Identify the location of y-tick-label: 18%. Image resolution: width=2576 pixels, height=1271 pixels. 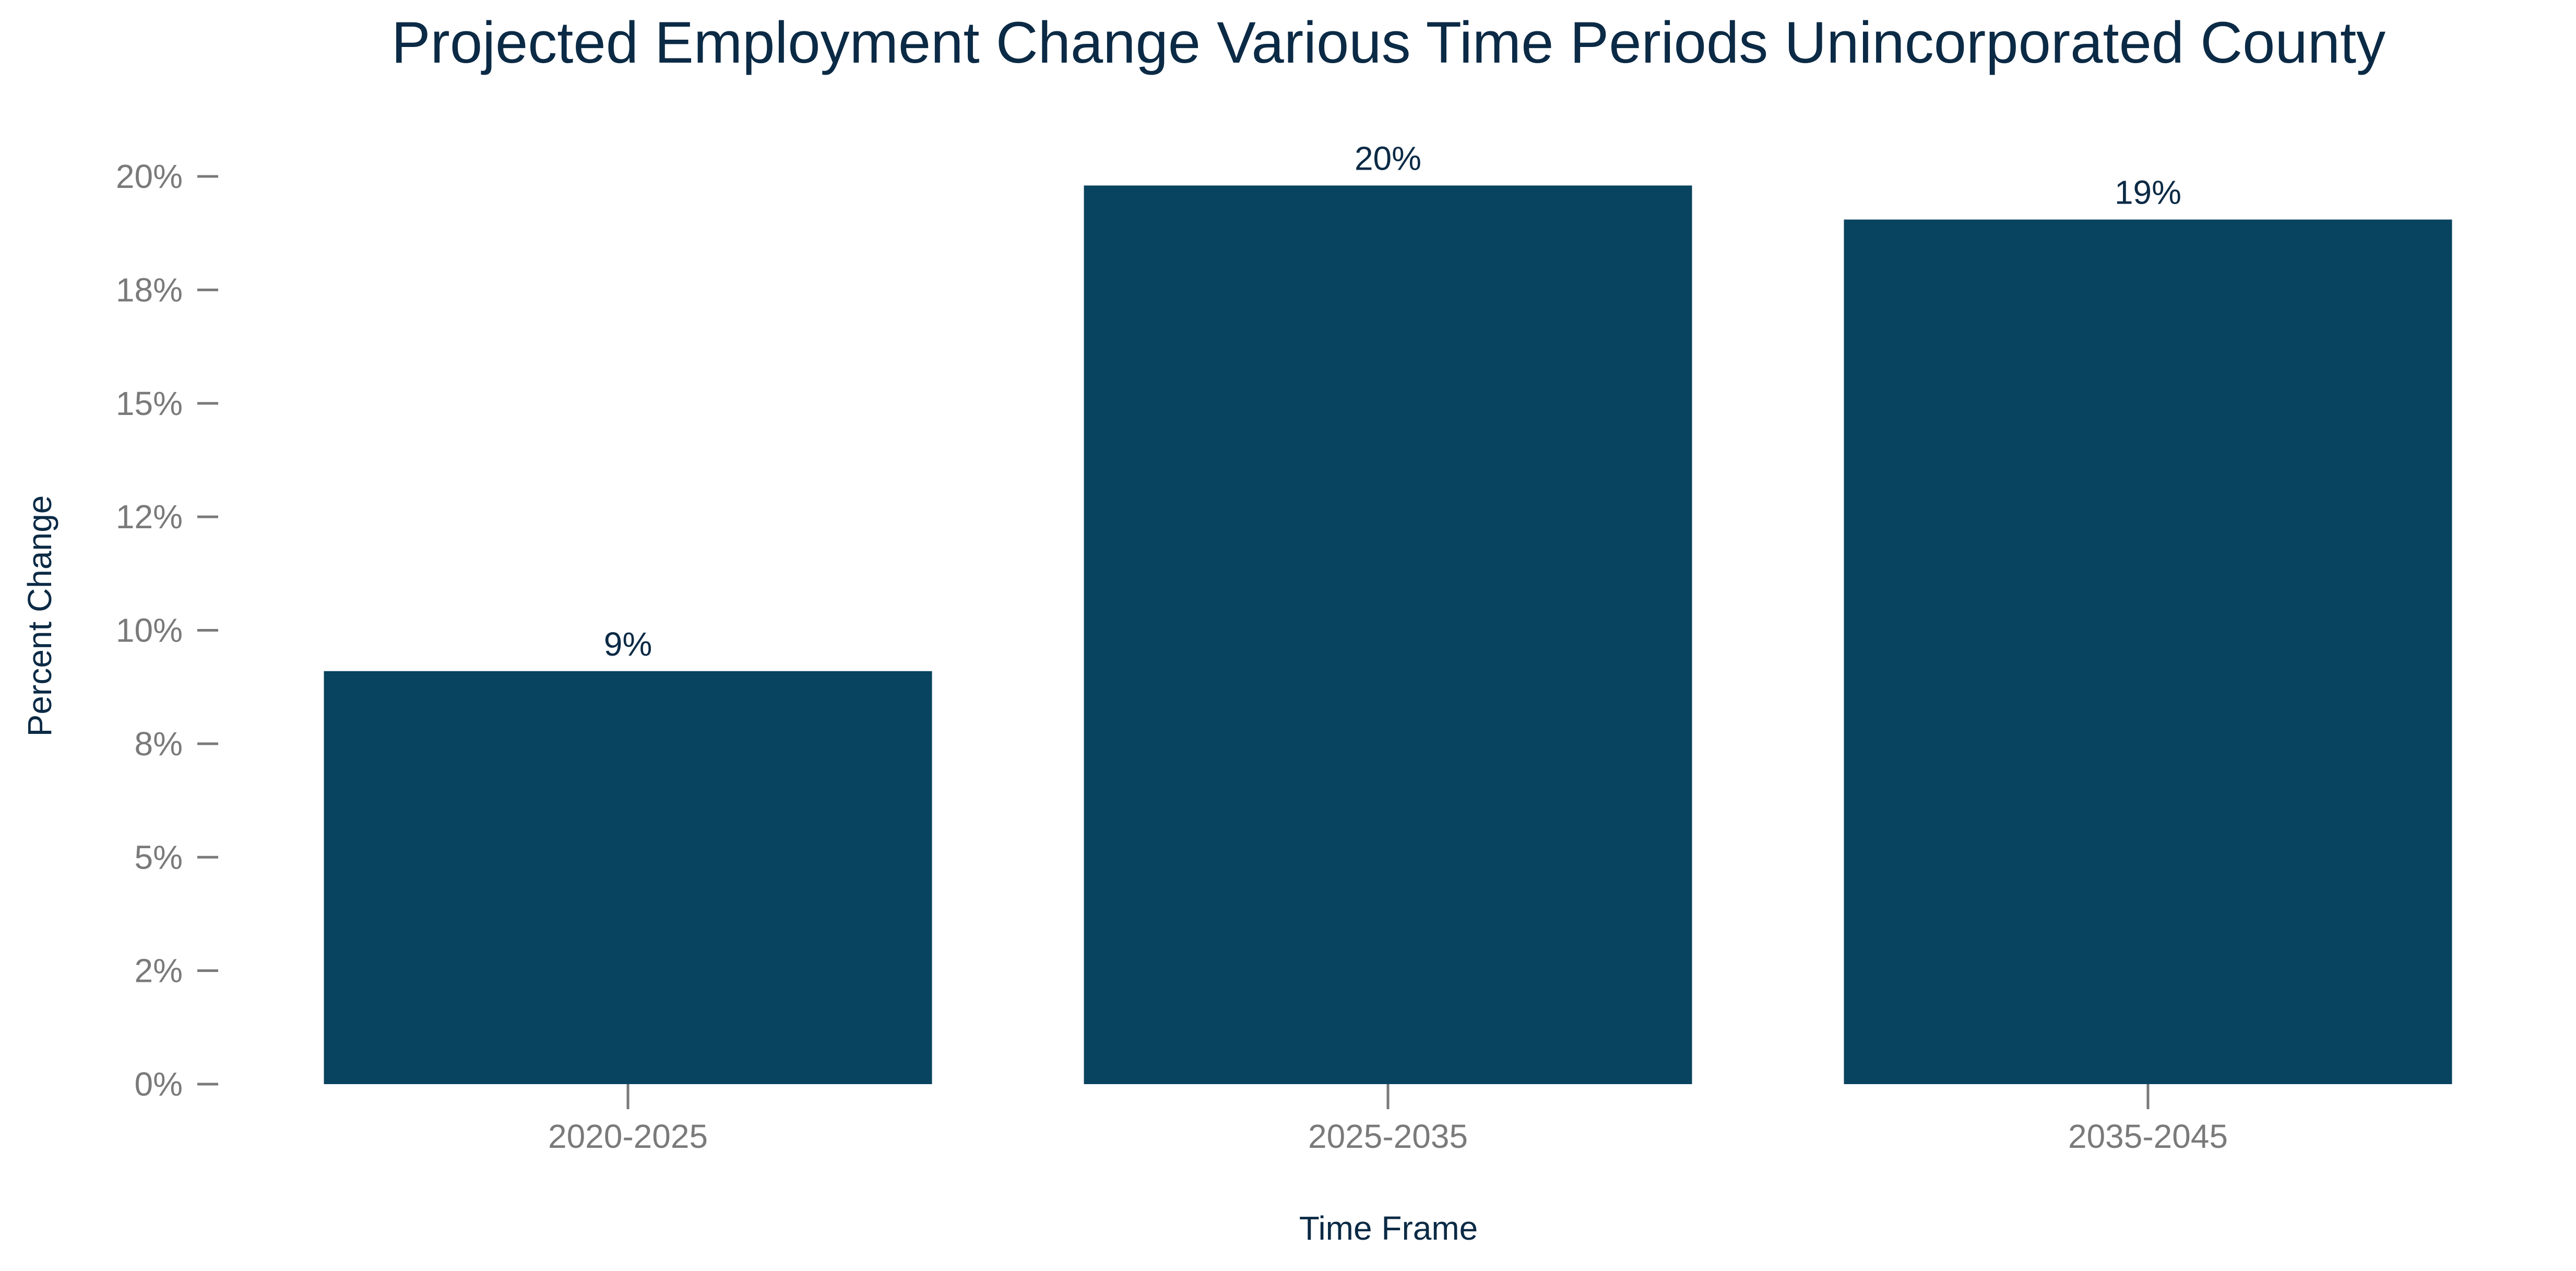
(149, 289).